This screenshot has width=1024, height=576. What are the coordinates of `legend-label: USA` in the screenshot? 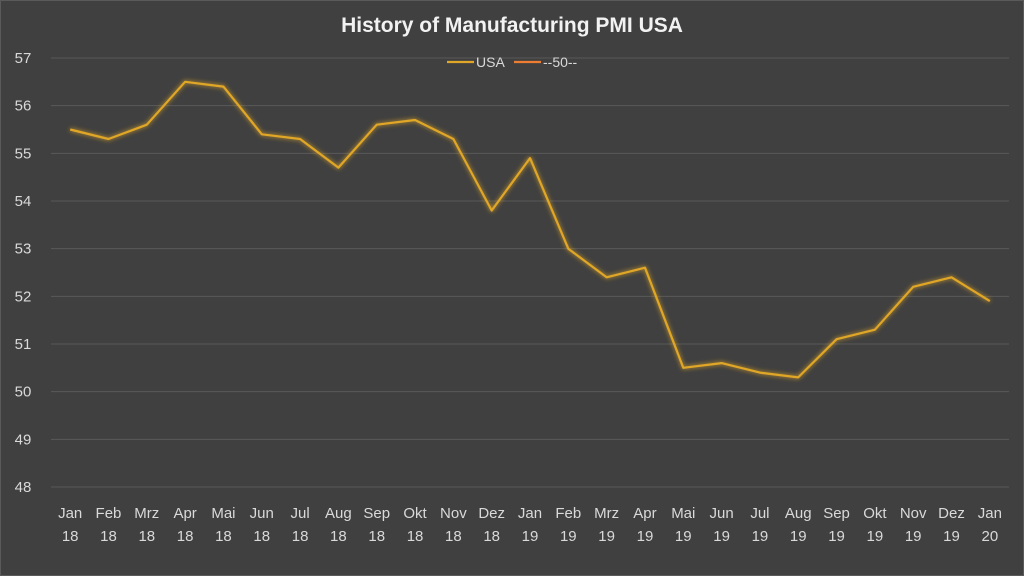 It's located at (490, 62).